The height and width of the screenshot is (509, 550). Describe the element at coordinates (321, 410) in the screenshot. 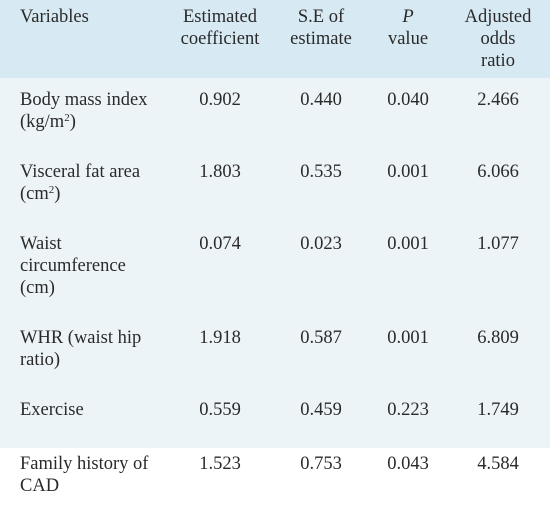

I see `standard-error-cell: 0.459` at that location.